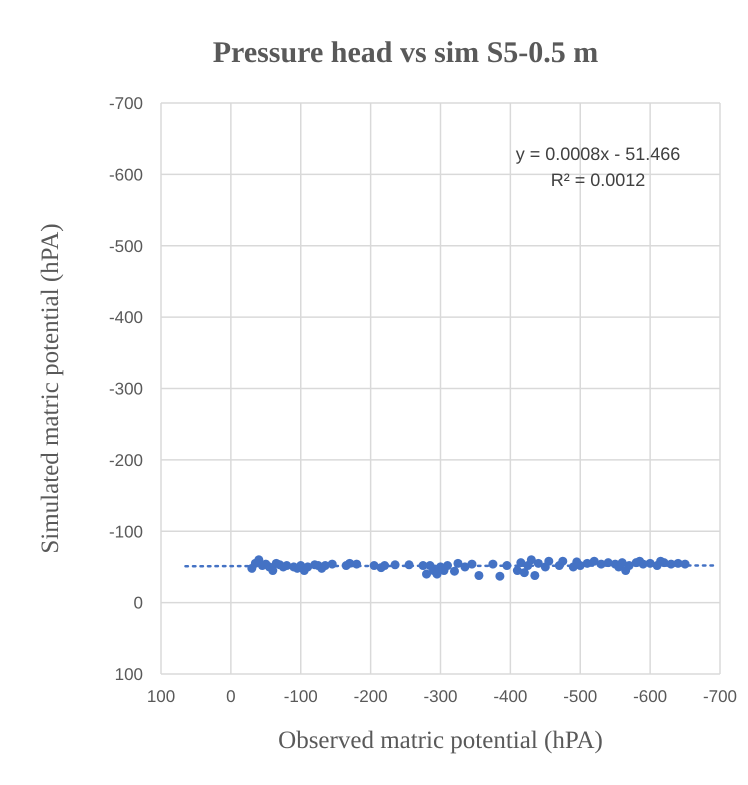 The height and width of the screenshot is (785, 748). Describe the element at coordinates (580, 696) in the screenshot. I see `x-tick-label: -500` at that location.